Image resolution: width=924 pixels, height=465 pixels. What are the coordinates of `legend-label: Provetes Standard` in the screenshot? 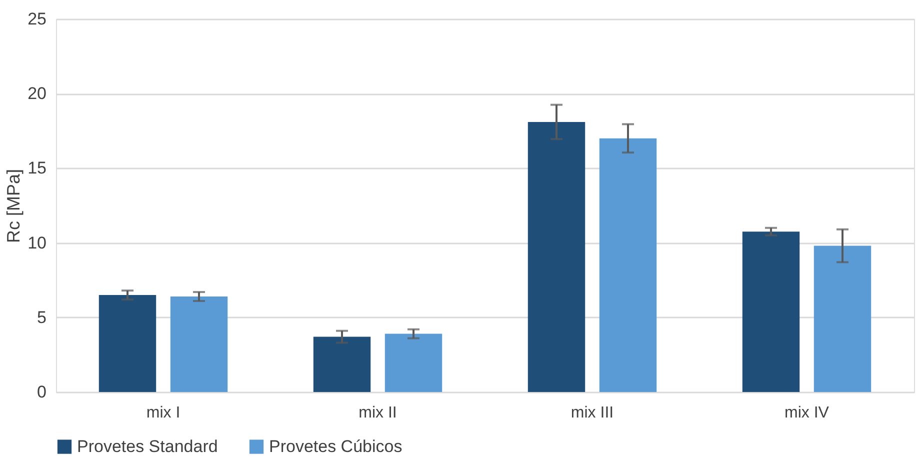 It's located at (147, 446).